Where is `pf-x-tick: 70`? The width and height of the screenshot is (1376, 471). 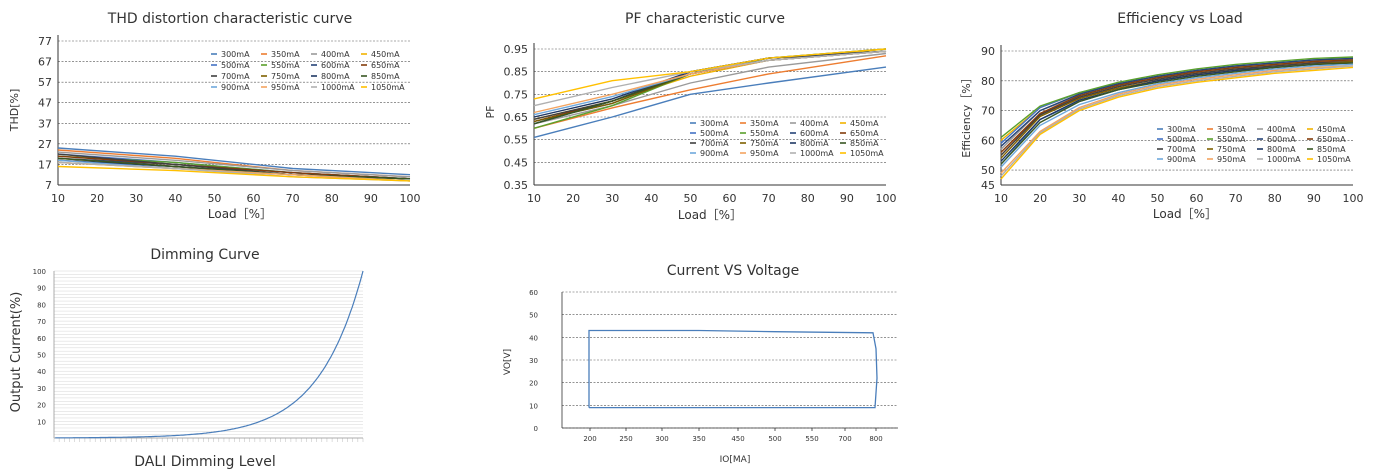 pf-x-tick: 70 is located at coordinates (769, 198).